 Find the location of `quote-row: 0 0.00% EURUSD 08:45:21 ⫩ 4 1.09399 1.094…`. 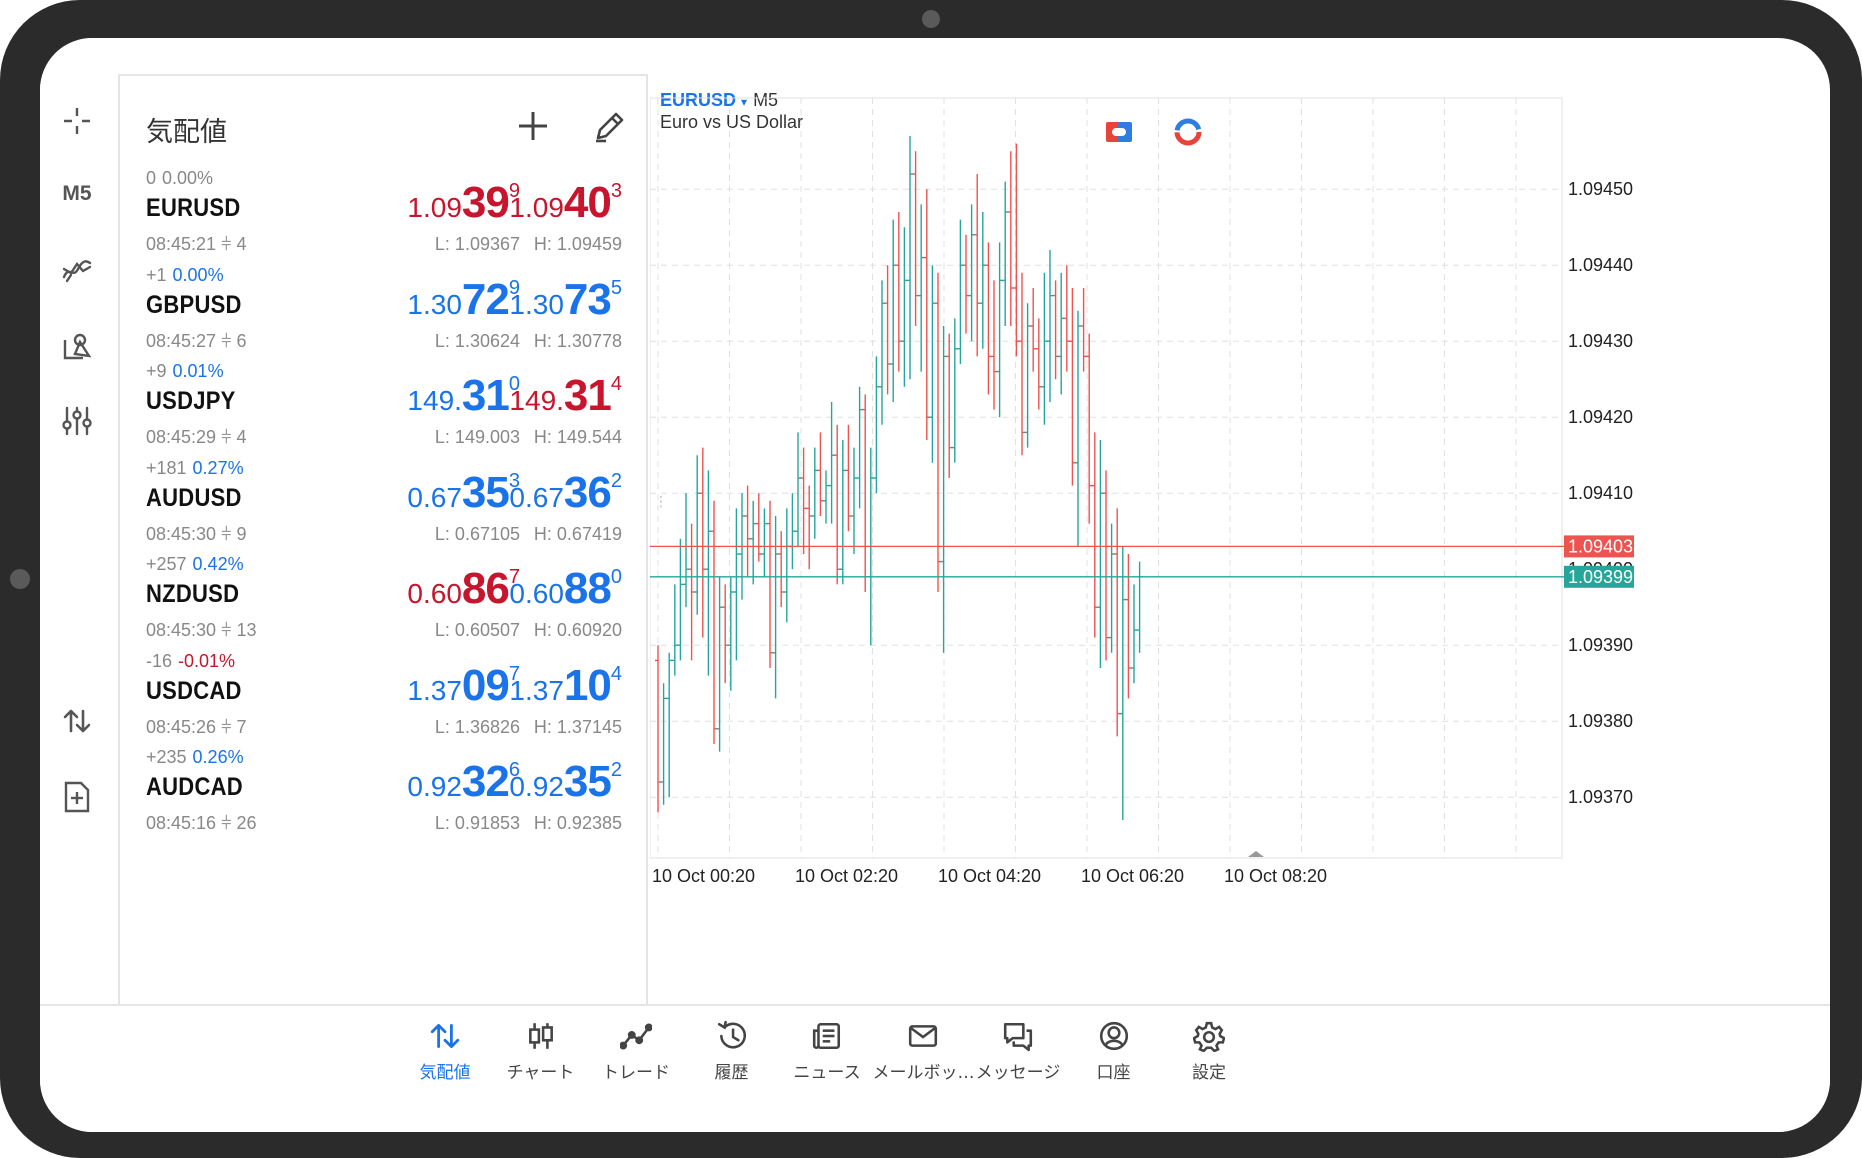

quote-row: 0 0.00% EURUSD 08:45:21 ⫩ 4 1.09399 1.094… is located at coordinates (383, 224).